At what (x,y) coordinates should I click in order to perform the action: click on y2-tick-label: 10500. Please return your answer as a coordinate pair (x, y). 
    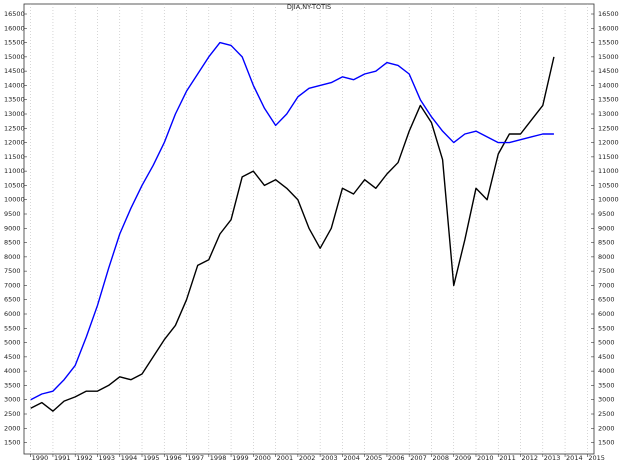
    Looking at the image, I should click on (608, 185).